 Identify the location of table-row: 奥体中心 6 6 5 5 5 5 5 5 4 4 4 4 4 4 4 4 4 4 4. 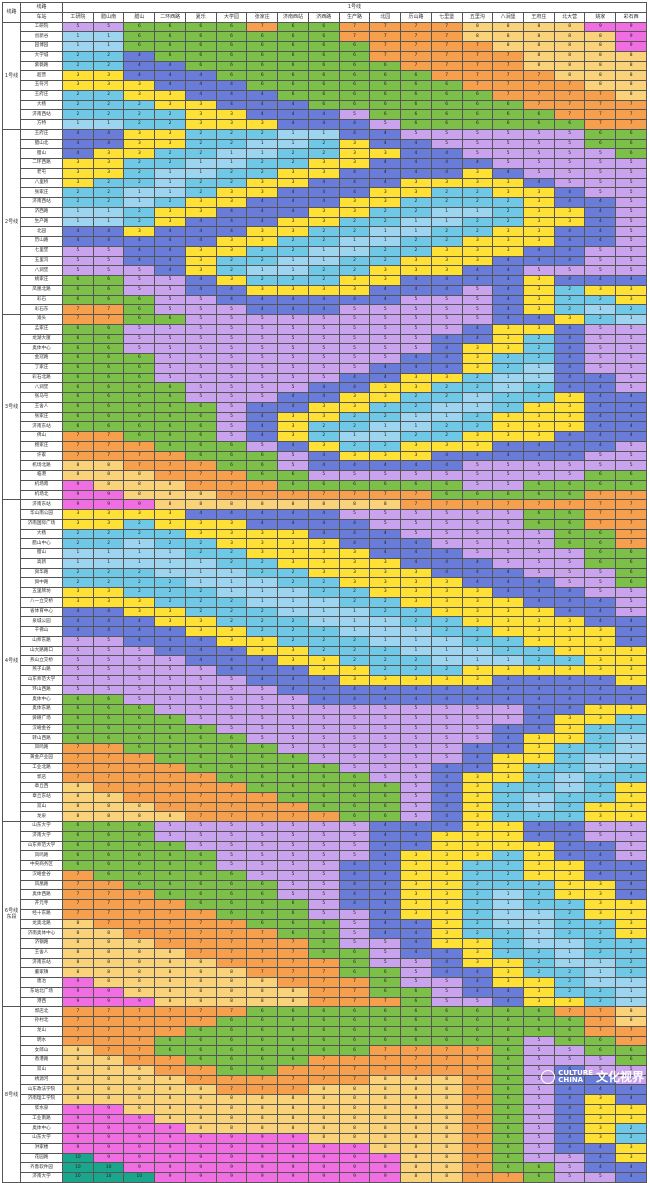
(325, 699).